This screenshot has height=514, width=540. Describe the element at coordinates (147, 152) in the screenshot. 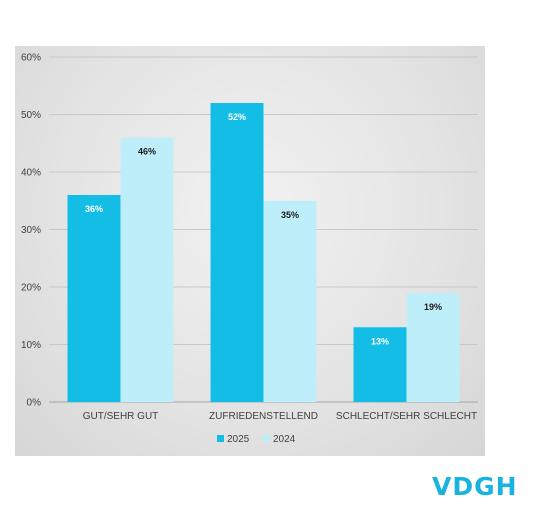

I see `data-label: 46%` at that location.